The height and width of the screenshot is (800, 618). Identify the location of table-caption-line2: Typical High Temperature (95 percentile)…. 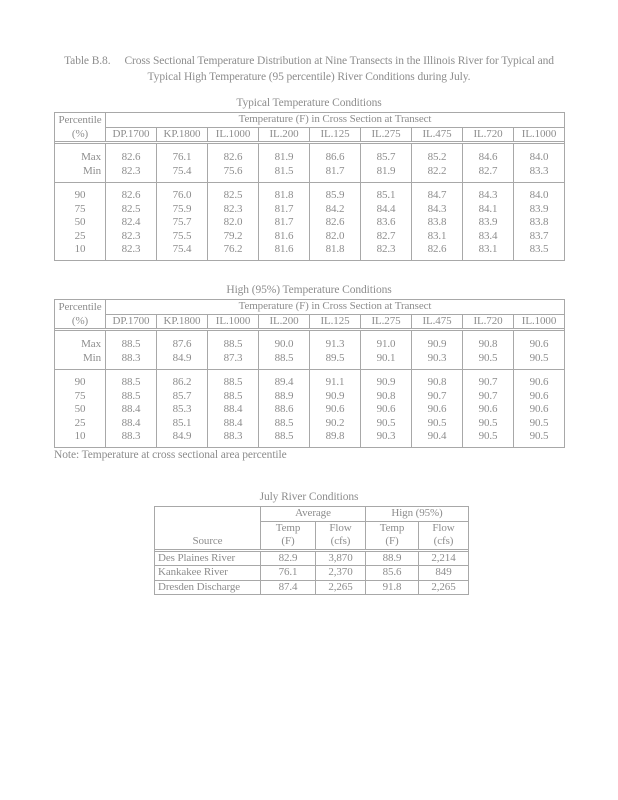
(309, 77).